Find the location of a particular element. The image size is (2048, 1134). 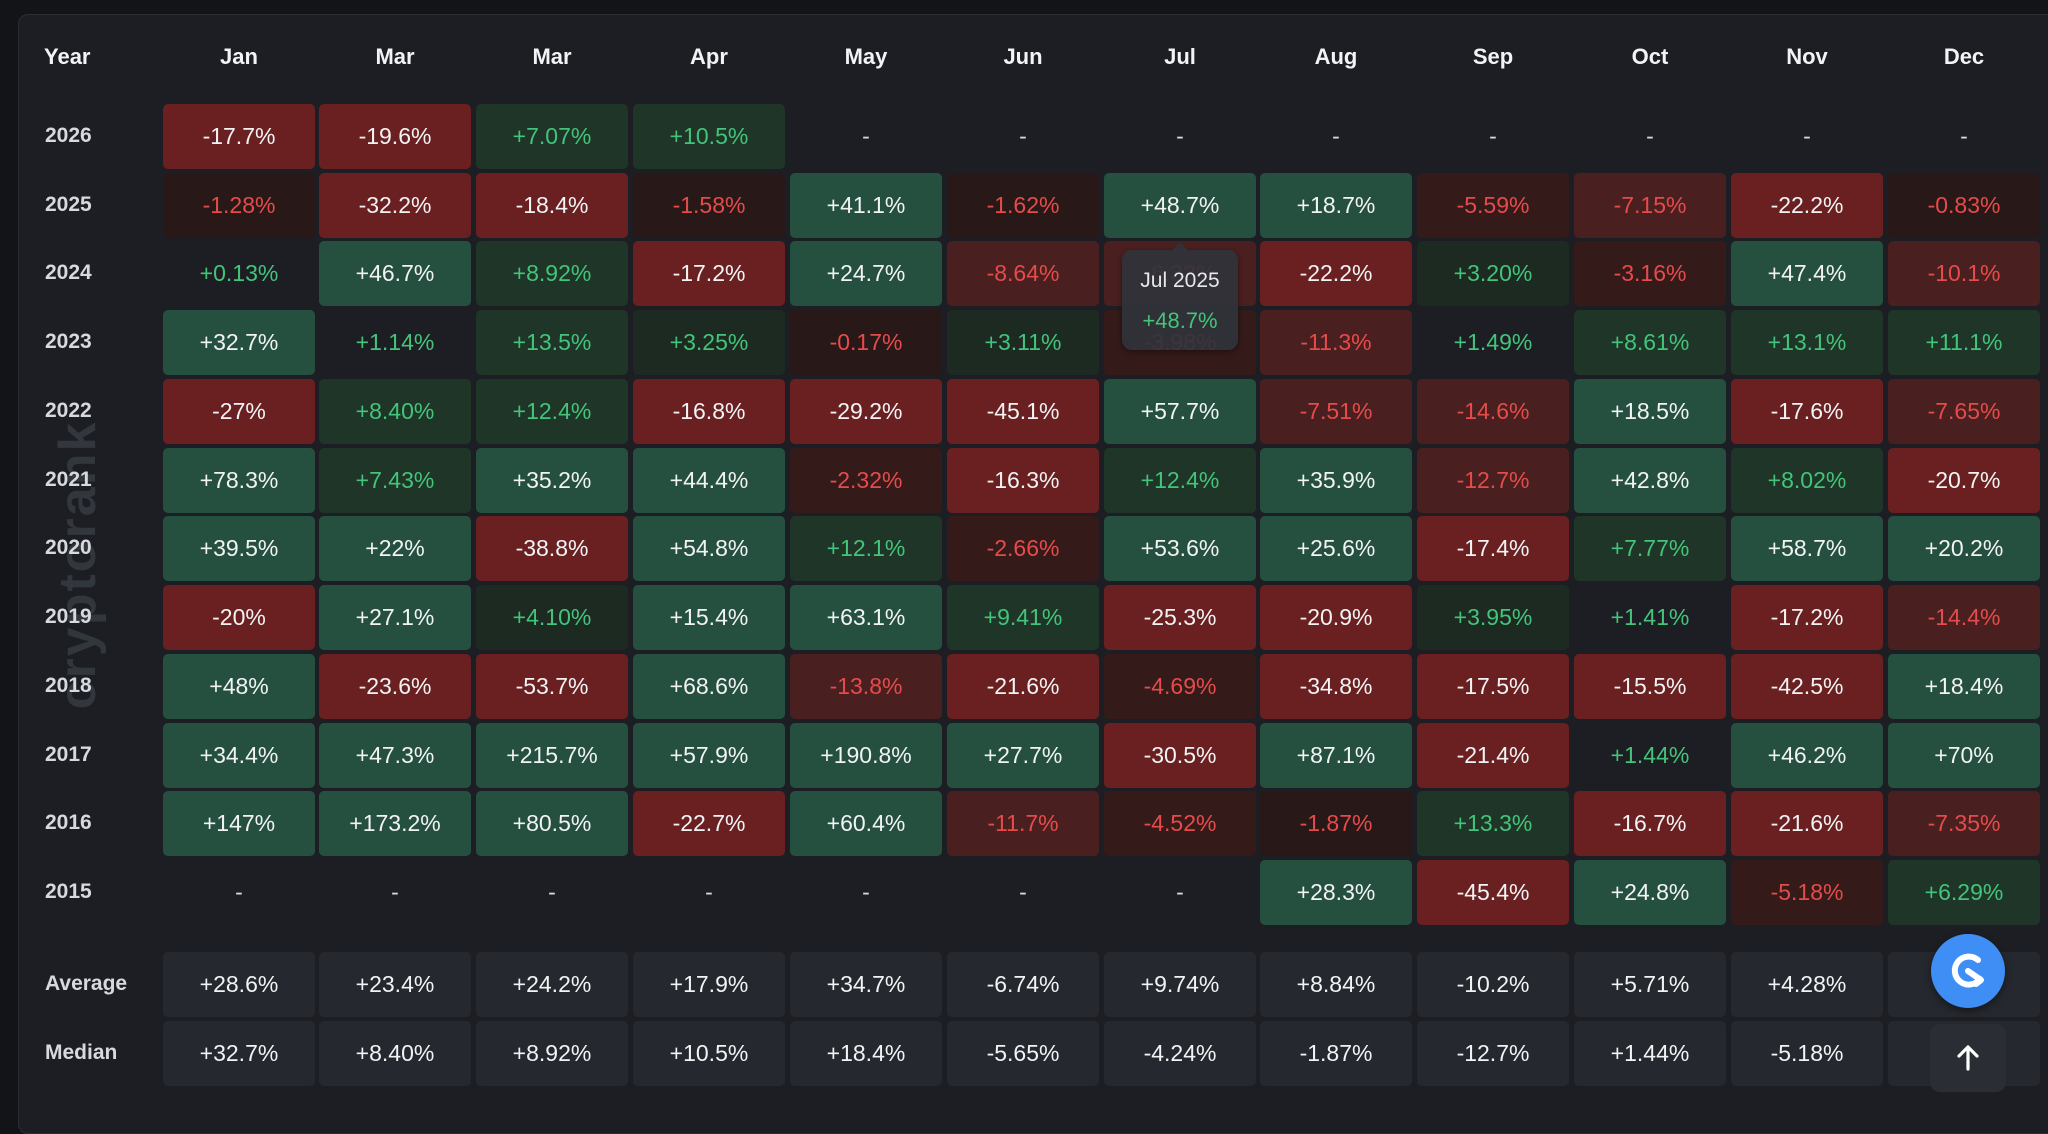

return-cell: -0.17% is located at coordinates (866, 342).